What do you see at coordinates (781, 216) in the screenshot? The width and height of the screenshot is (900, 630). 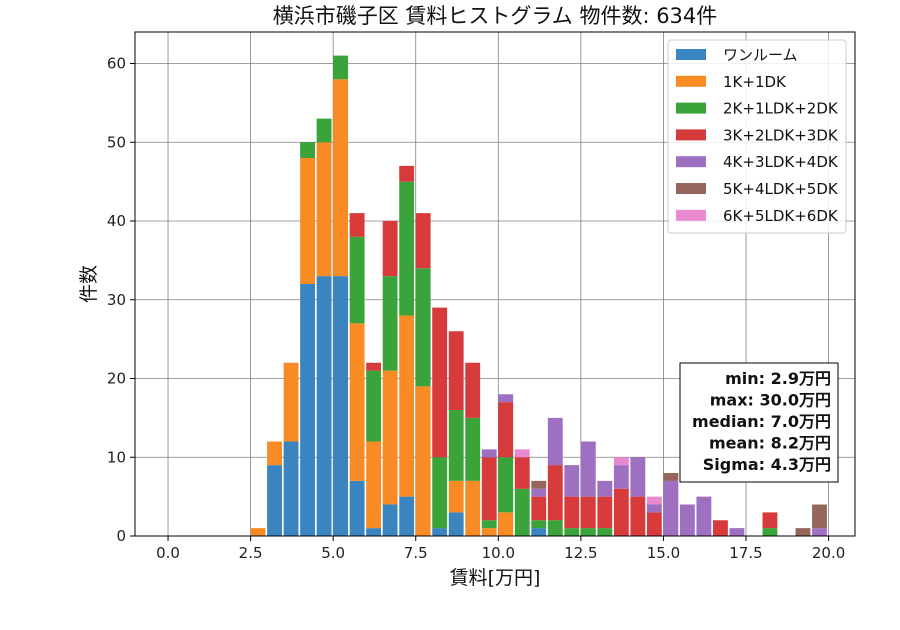 I see `legend-label: 6K+5LDK+6DK` at bounding box center [781, 216].